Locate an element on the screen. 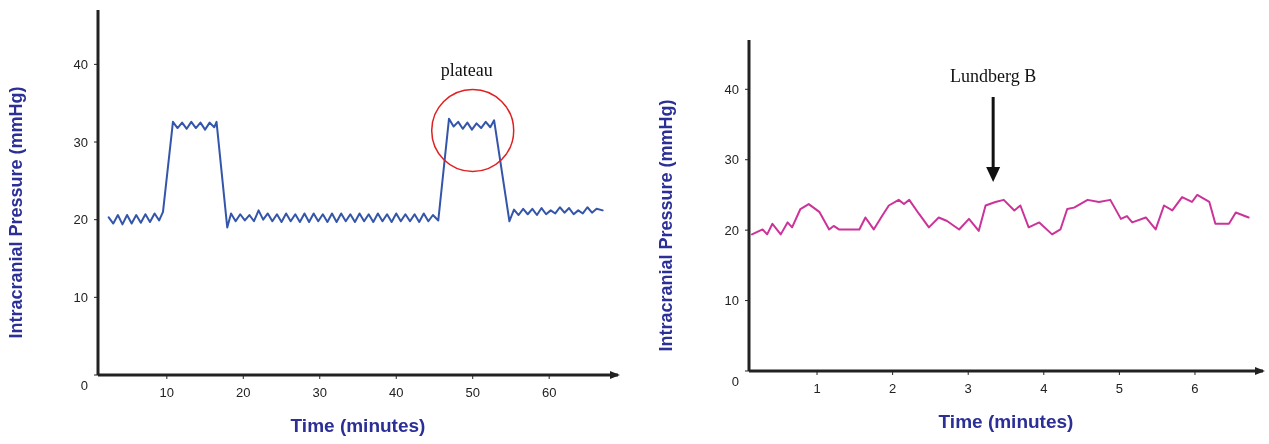 This screenshot has width=1269, height=444. x-tick-label: 2 is located at coordinates (893, 388).